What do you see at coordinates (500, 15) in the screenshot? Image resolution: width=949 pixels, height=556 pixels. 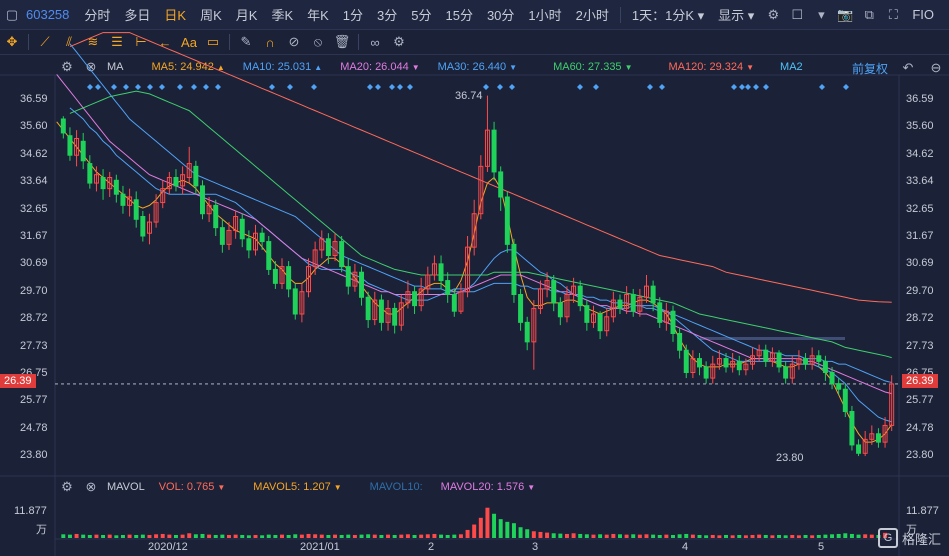 I see `period-tab: 30分` at bounding box center [500, 15].